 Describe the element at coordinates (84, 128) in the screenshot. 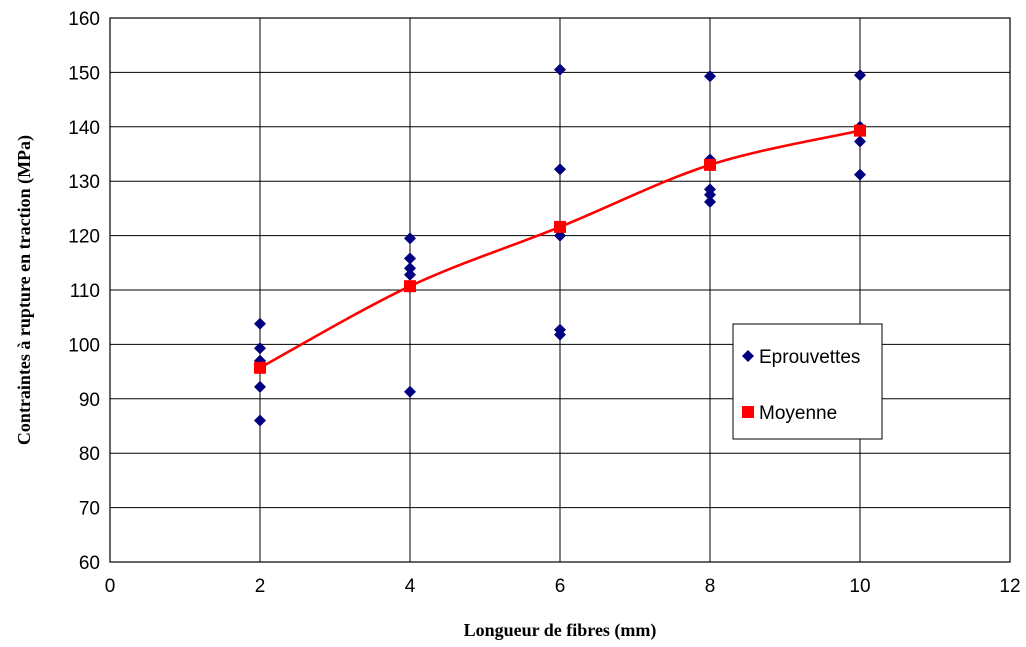

I see `y-tick-label: 140` at that location.